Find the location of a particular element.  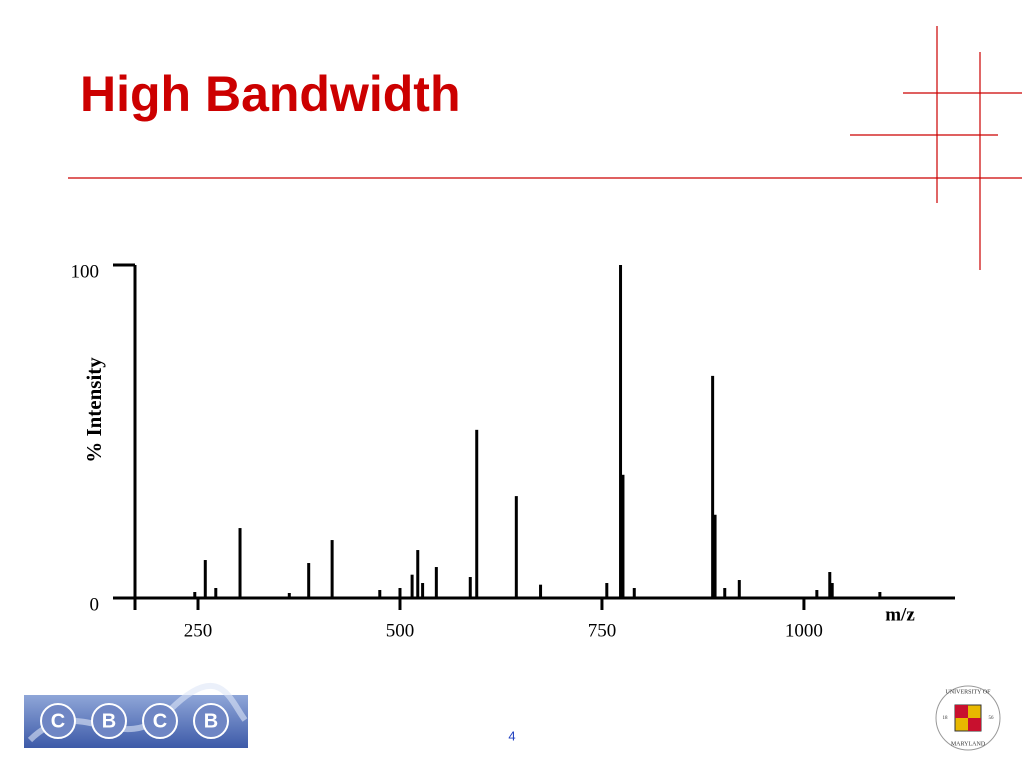

umd-seal: UNIVERSITY OF MARYLAND 18 56 is located at coordinates (968, 718).